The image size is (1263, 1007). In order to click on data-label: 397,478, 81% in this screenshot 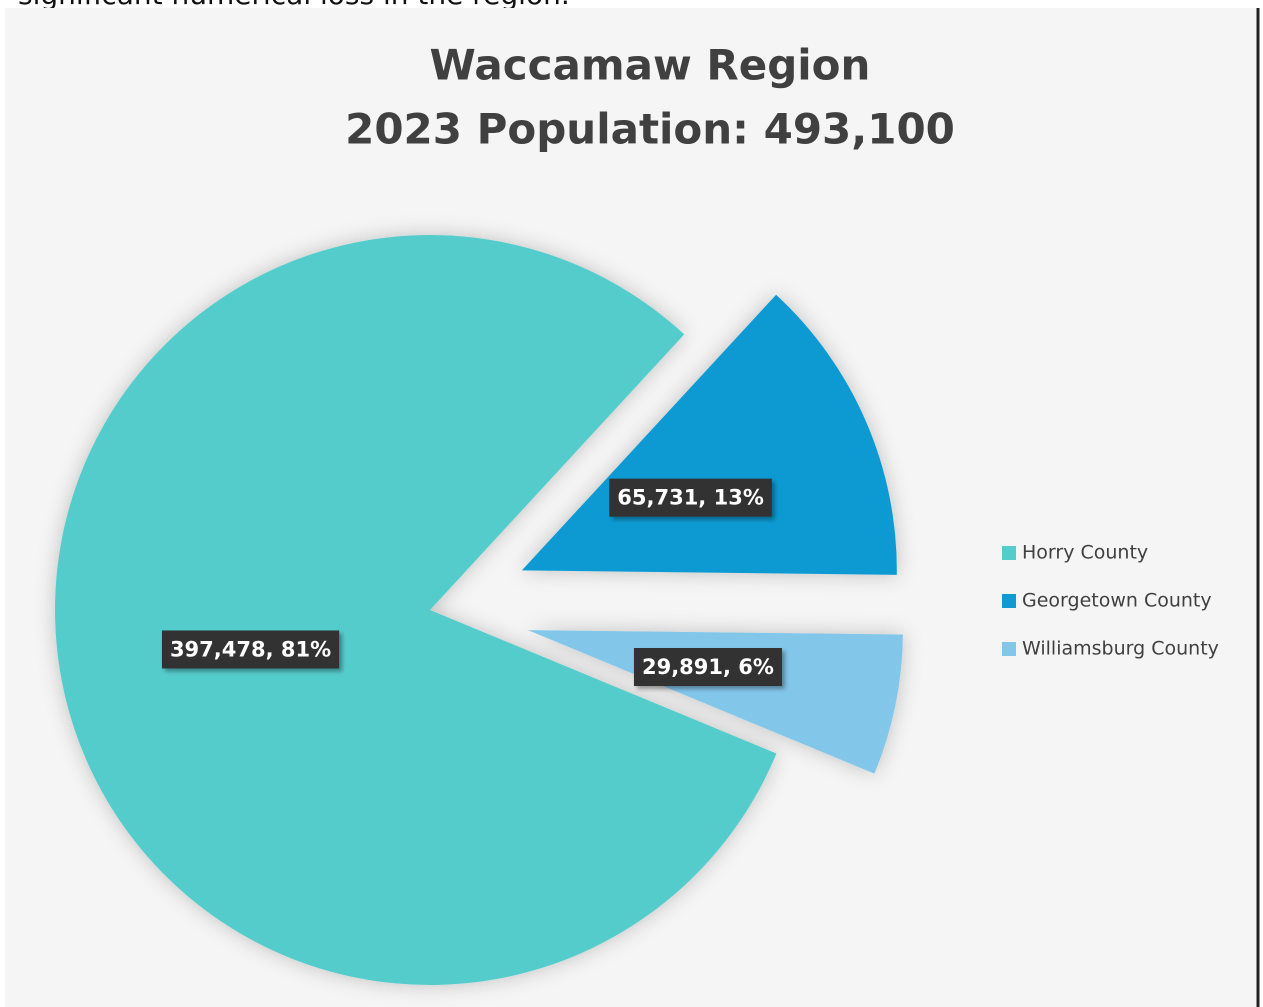, I will do `click(250, 649)`.